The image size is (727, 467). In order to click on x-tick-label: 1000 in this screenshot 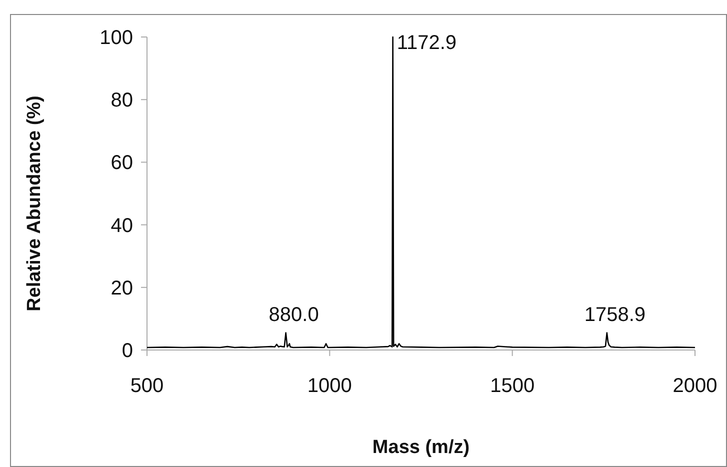, I will do `click(329, 386)`.